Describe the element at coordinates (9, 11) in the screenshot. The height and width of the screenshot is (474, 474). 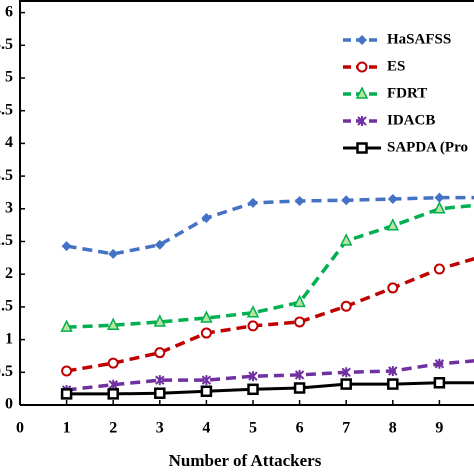
I see `y-tick-label: 6` at that location.